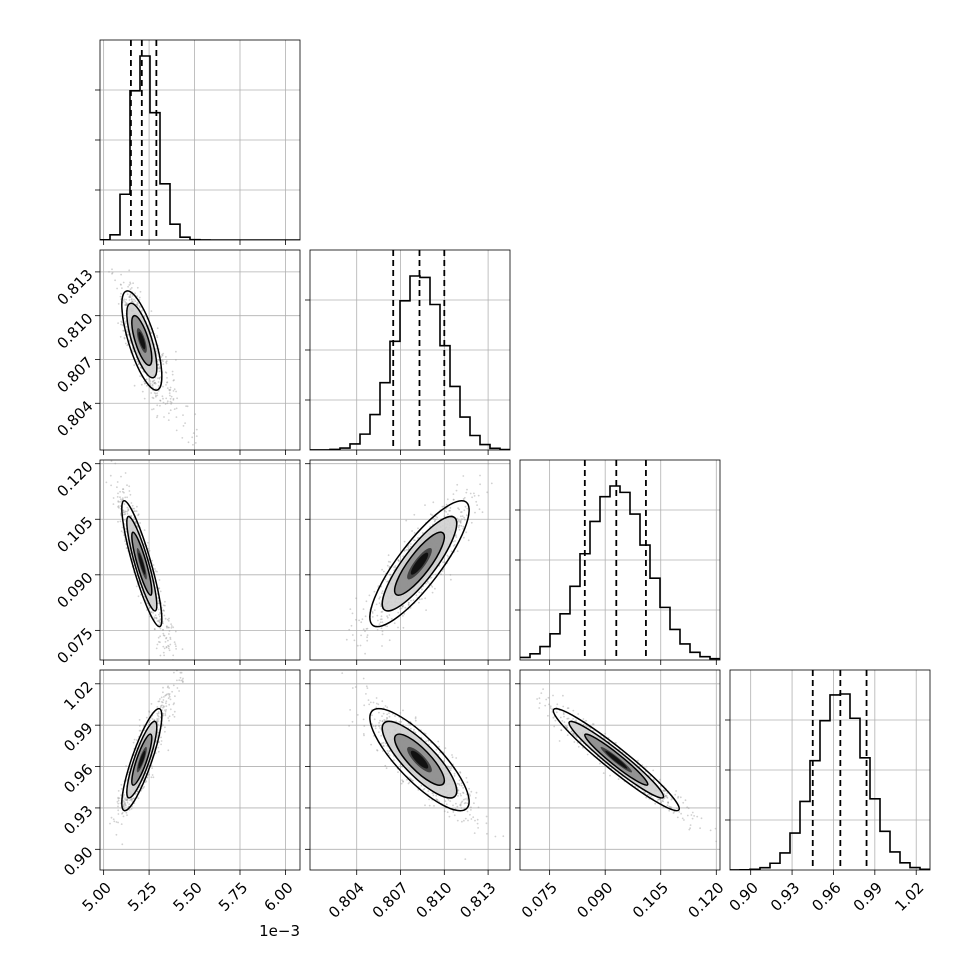  What do you see at coordinates (830, 770) in the screenshot?
I see `hist-panel-4-content` at bounding box center [830, 770].